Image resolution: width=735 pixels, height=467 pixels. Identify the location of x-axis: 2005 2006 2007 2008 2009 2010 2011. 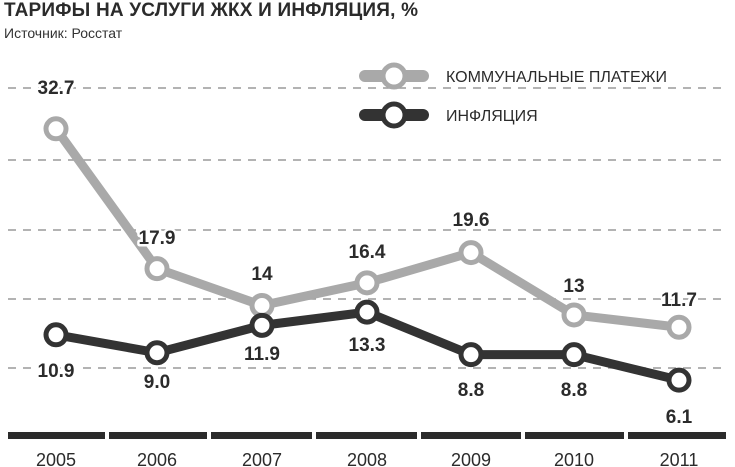
(367, 449).